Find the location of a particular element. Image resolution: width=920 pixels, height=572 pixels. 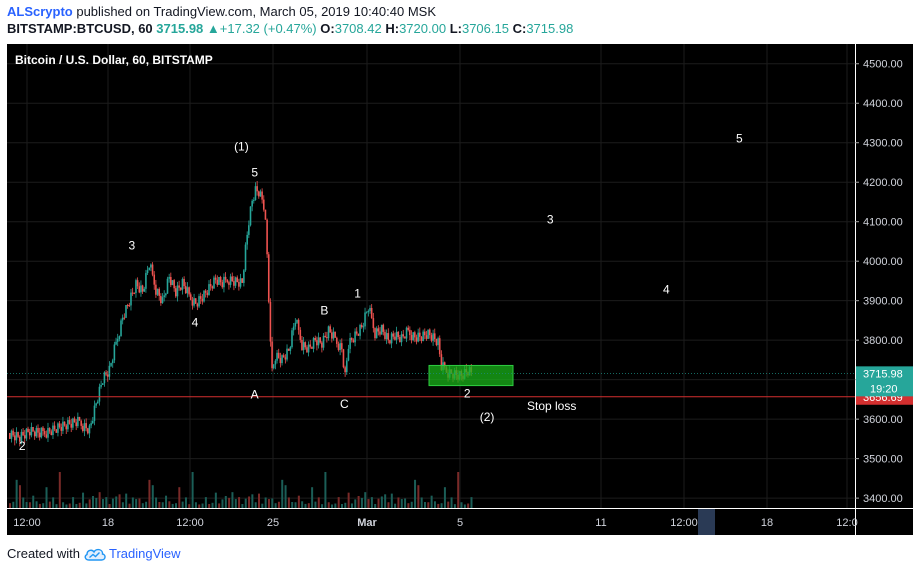

x-tick-label: 11 is located at coordinates (600, 523).